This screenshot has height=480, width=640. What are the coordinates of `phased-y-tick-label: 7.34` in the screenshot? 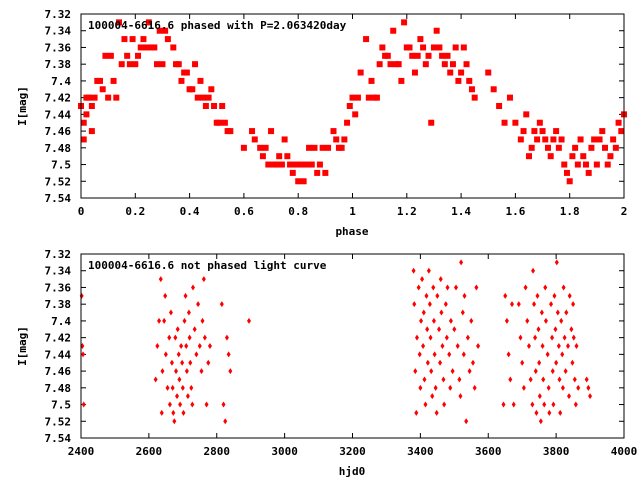 It's located at (58, 31).